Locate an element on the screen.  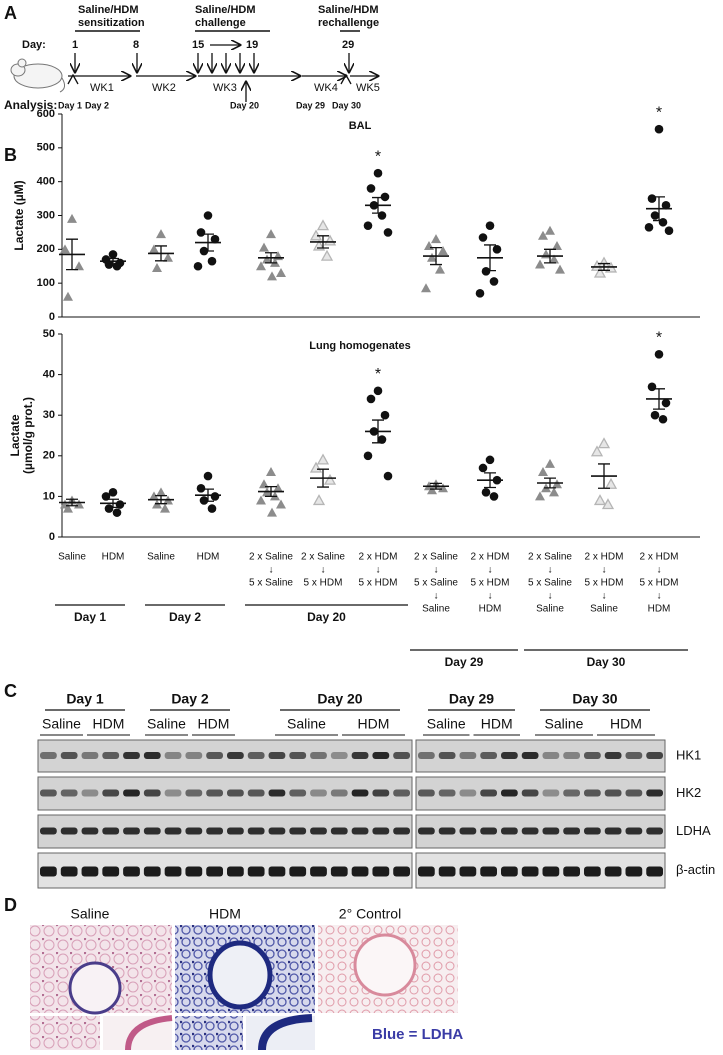
y-axis-label: Lactate (µM) is located at coordinates (19, 215).